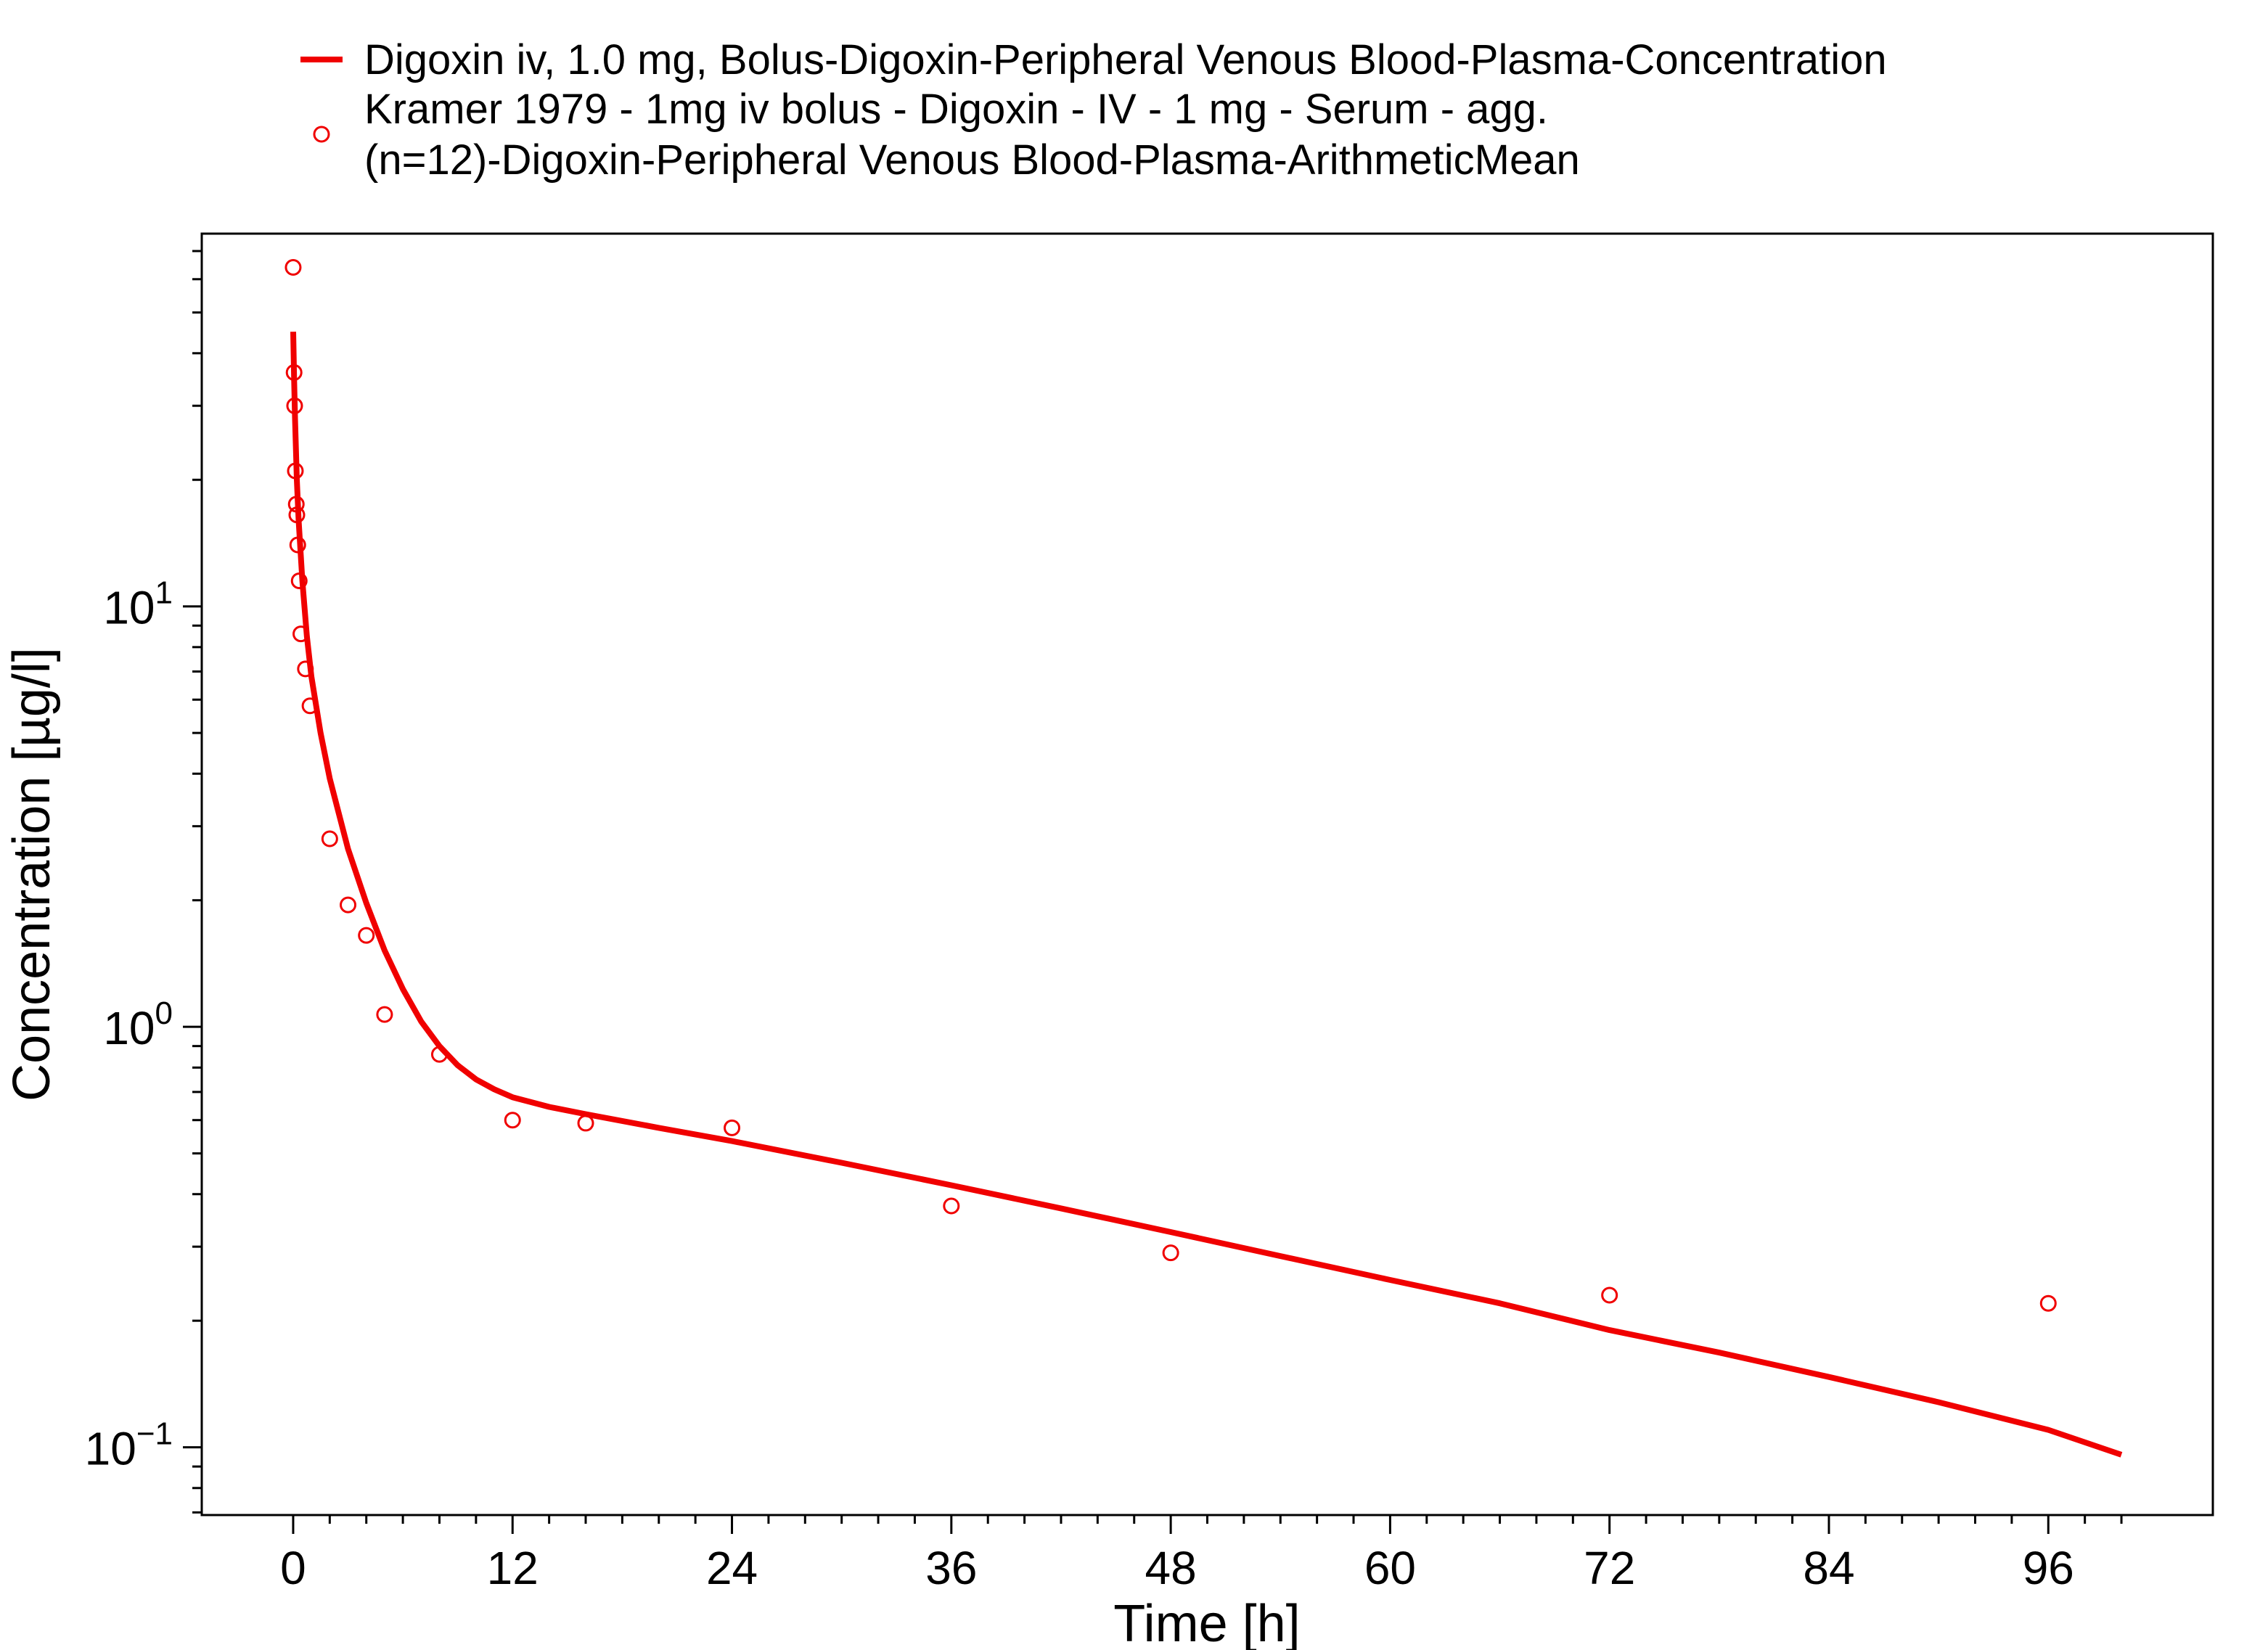 The height and width of the screenshot is (1650, 2268). What do you see at coordinates (293, 1568) in the screenshot?
I see `x-tick-label: 0` at bounding box center [293, 1568].